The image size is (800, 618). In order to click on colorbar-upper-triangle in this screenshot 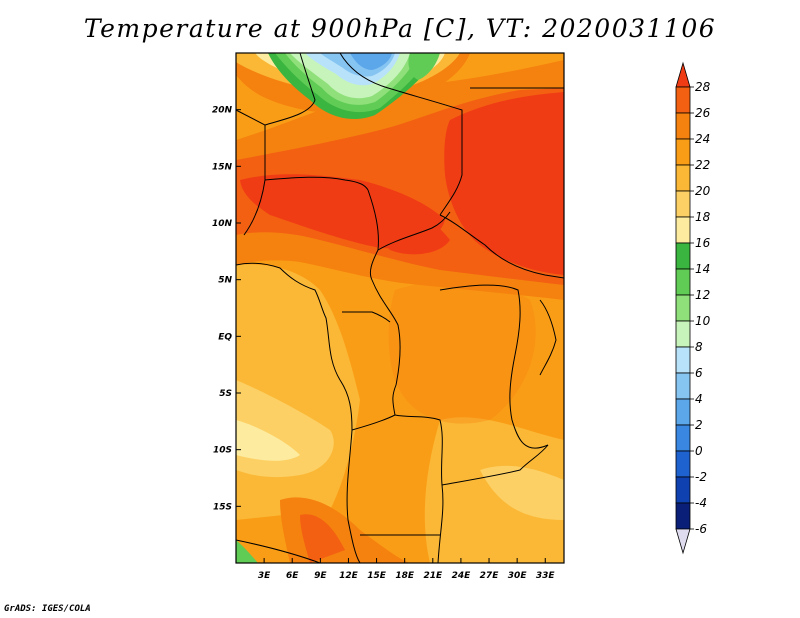, I will do `click(683, 74)`.